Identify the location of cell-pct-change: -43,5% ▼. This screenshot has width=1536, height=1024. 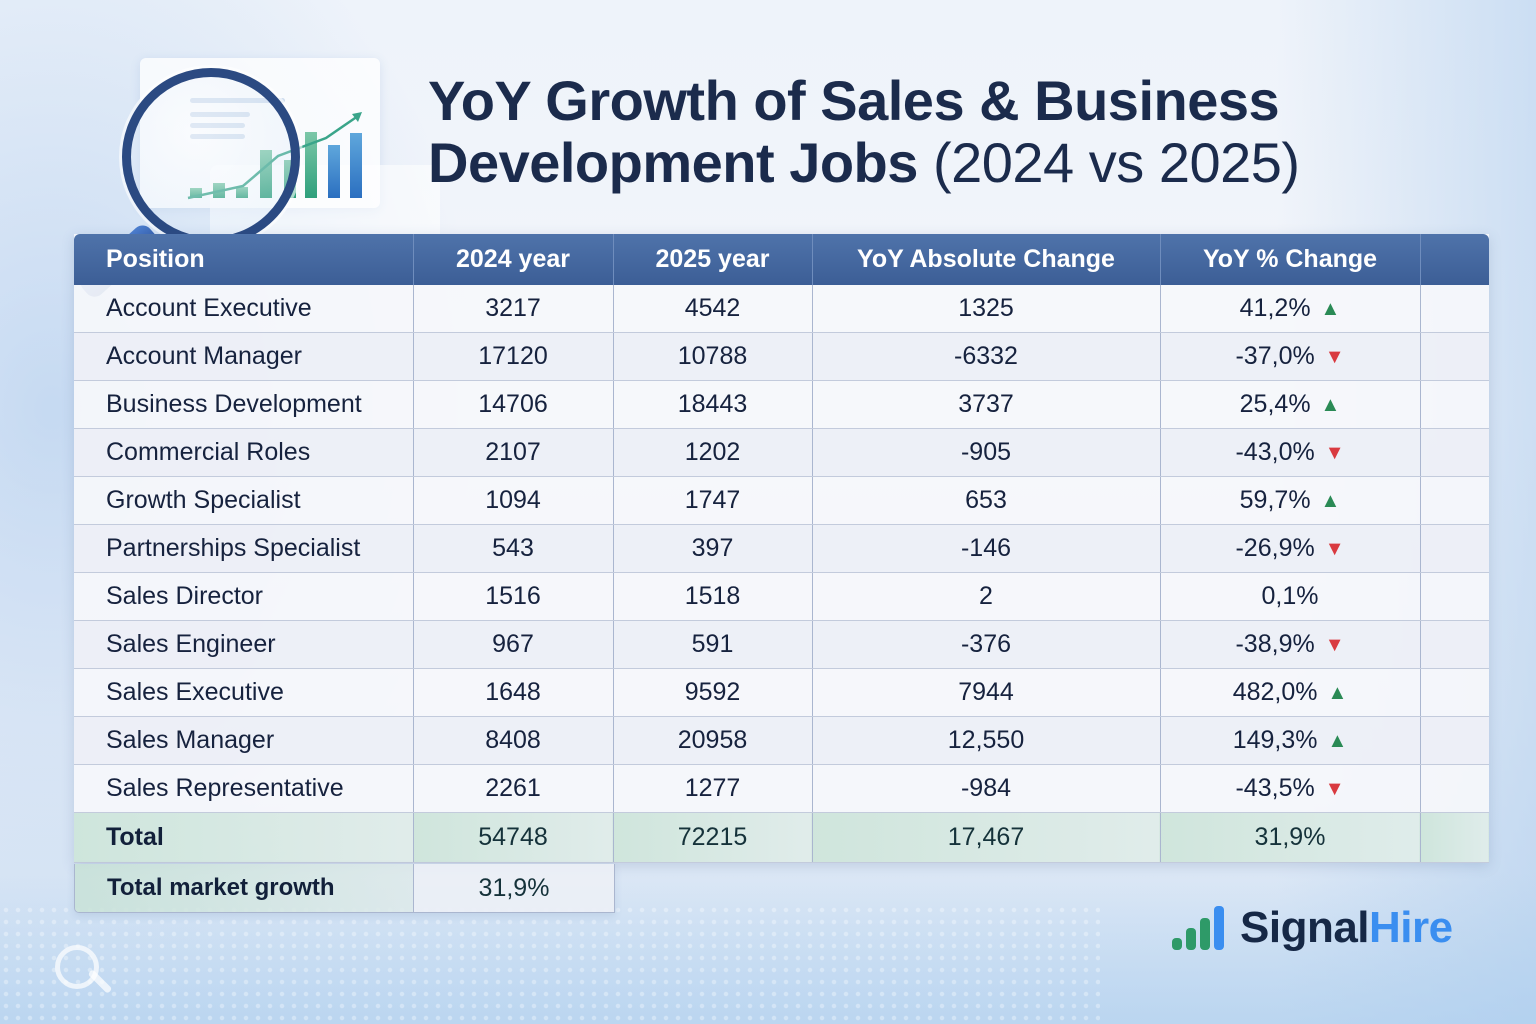
(1290, 788).